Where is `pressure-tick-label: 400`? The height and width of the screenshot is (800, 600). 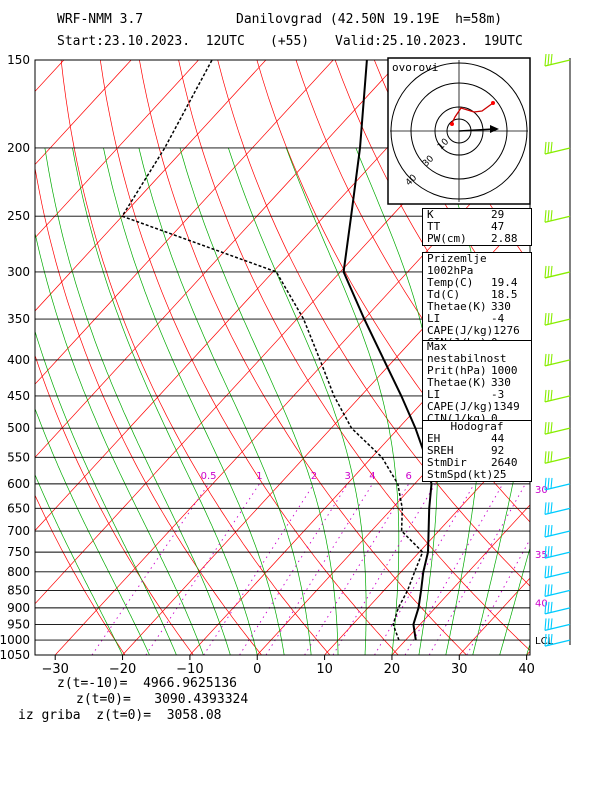 pressure-tick-label: 400 is located at coordinates (18, 360).